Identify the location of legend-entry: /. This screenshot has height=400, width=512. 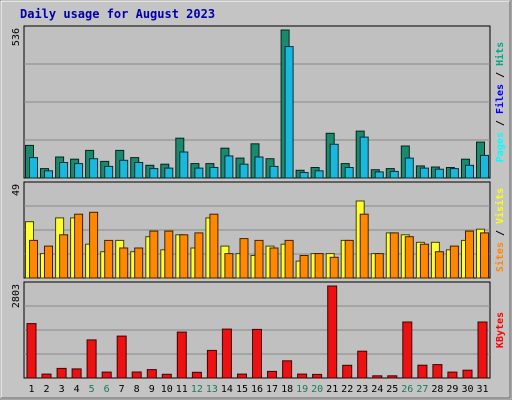
(500, 123).